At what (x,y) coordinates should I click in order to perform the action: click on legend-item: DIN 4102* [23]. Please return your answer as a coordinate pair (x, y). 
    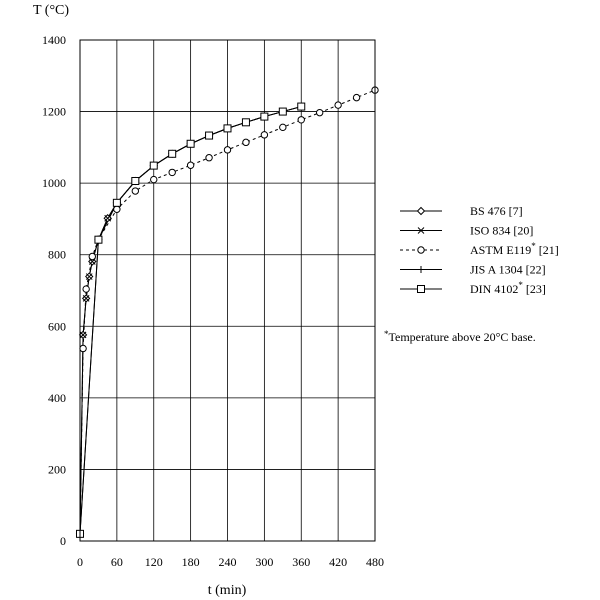
    Looking at the image, I should click on (473, 288).